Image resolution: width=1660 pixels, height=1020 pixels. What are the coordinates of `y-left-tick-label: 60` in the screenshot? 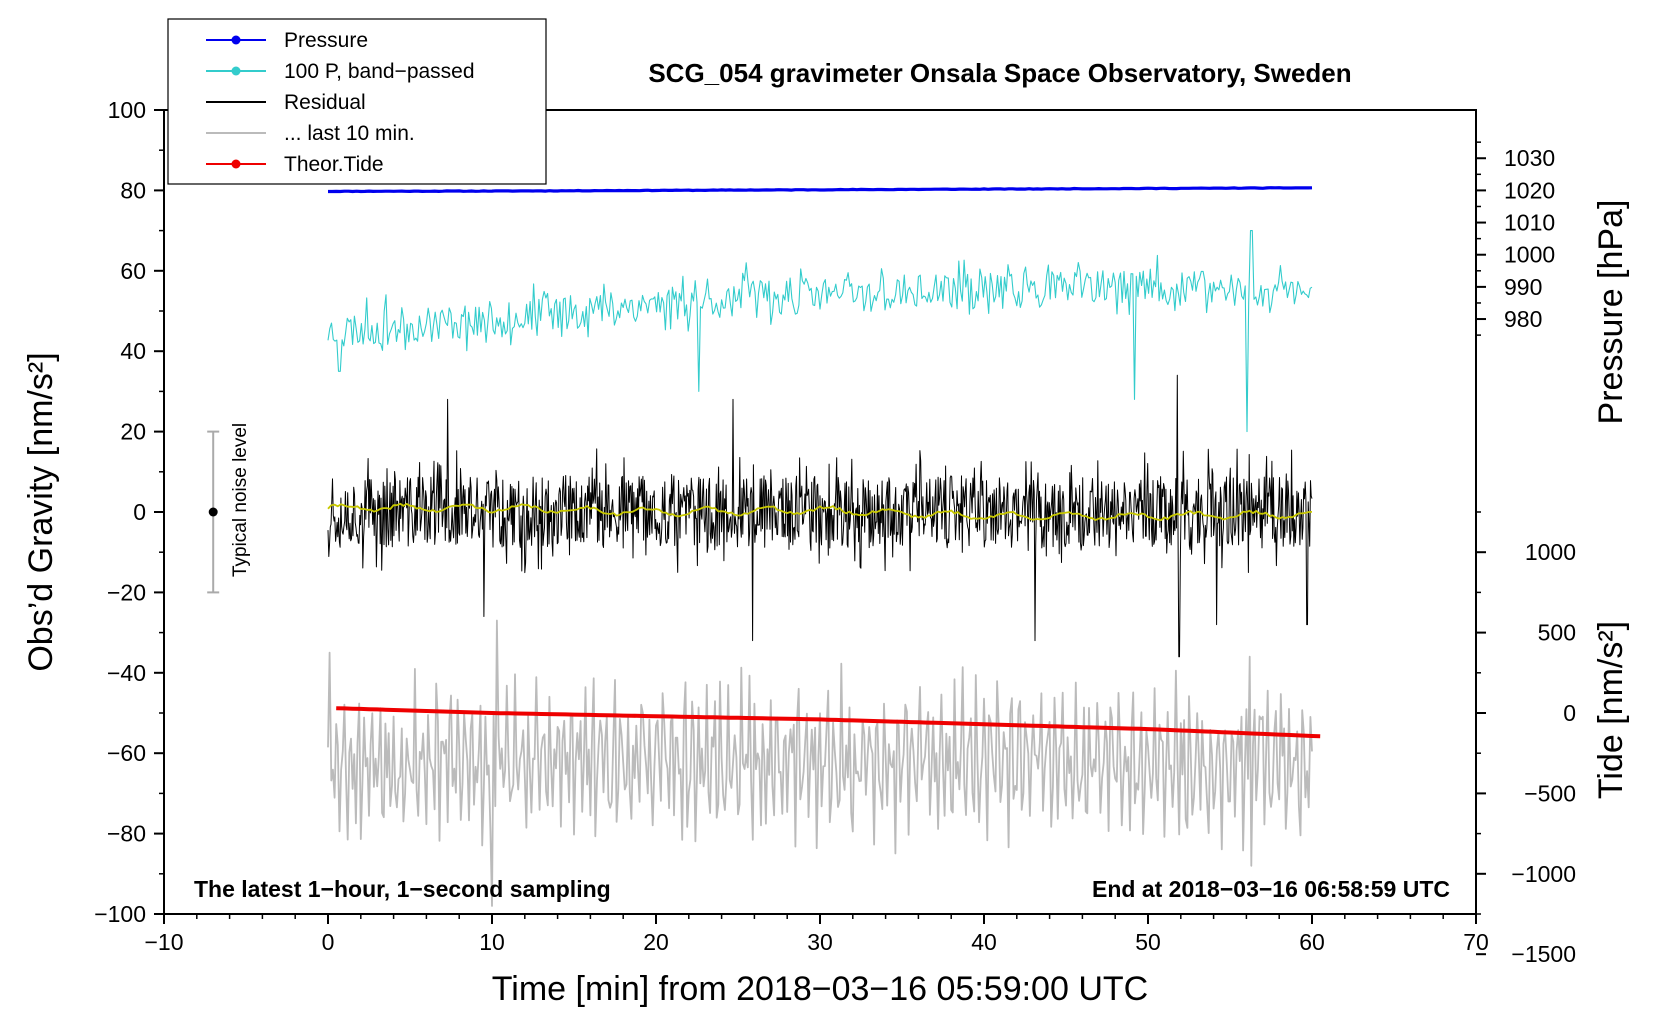 It's located at (133, 271).